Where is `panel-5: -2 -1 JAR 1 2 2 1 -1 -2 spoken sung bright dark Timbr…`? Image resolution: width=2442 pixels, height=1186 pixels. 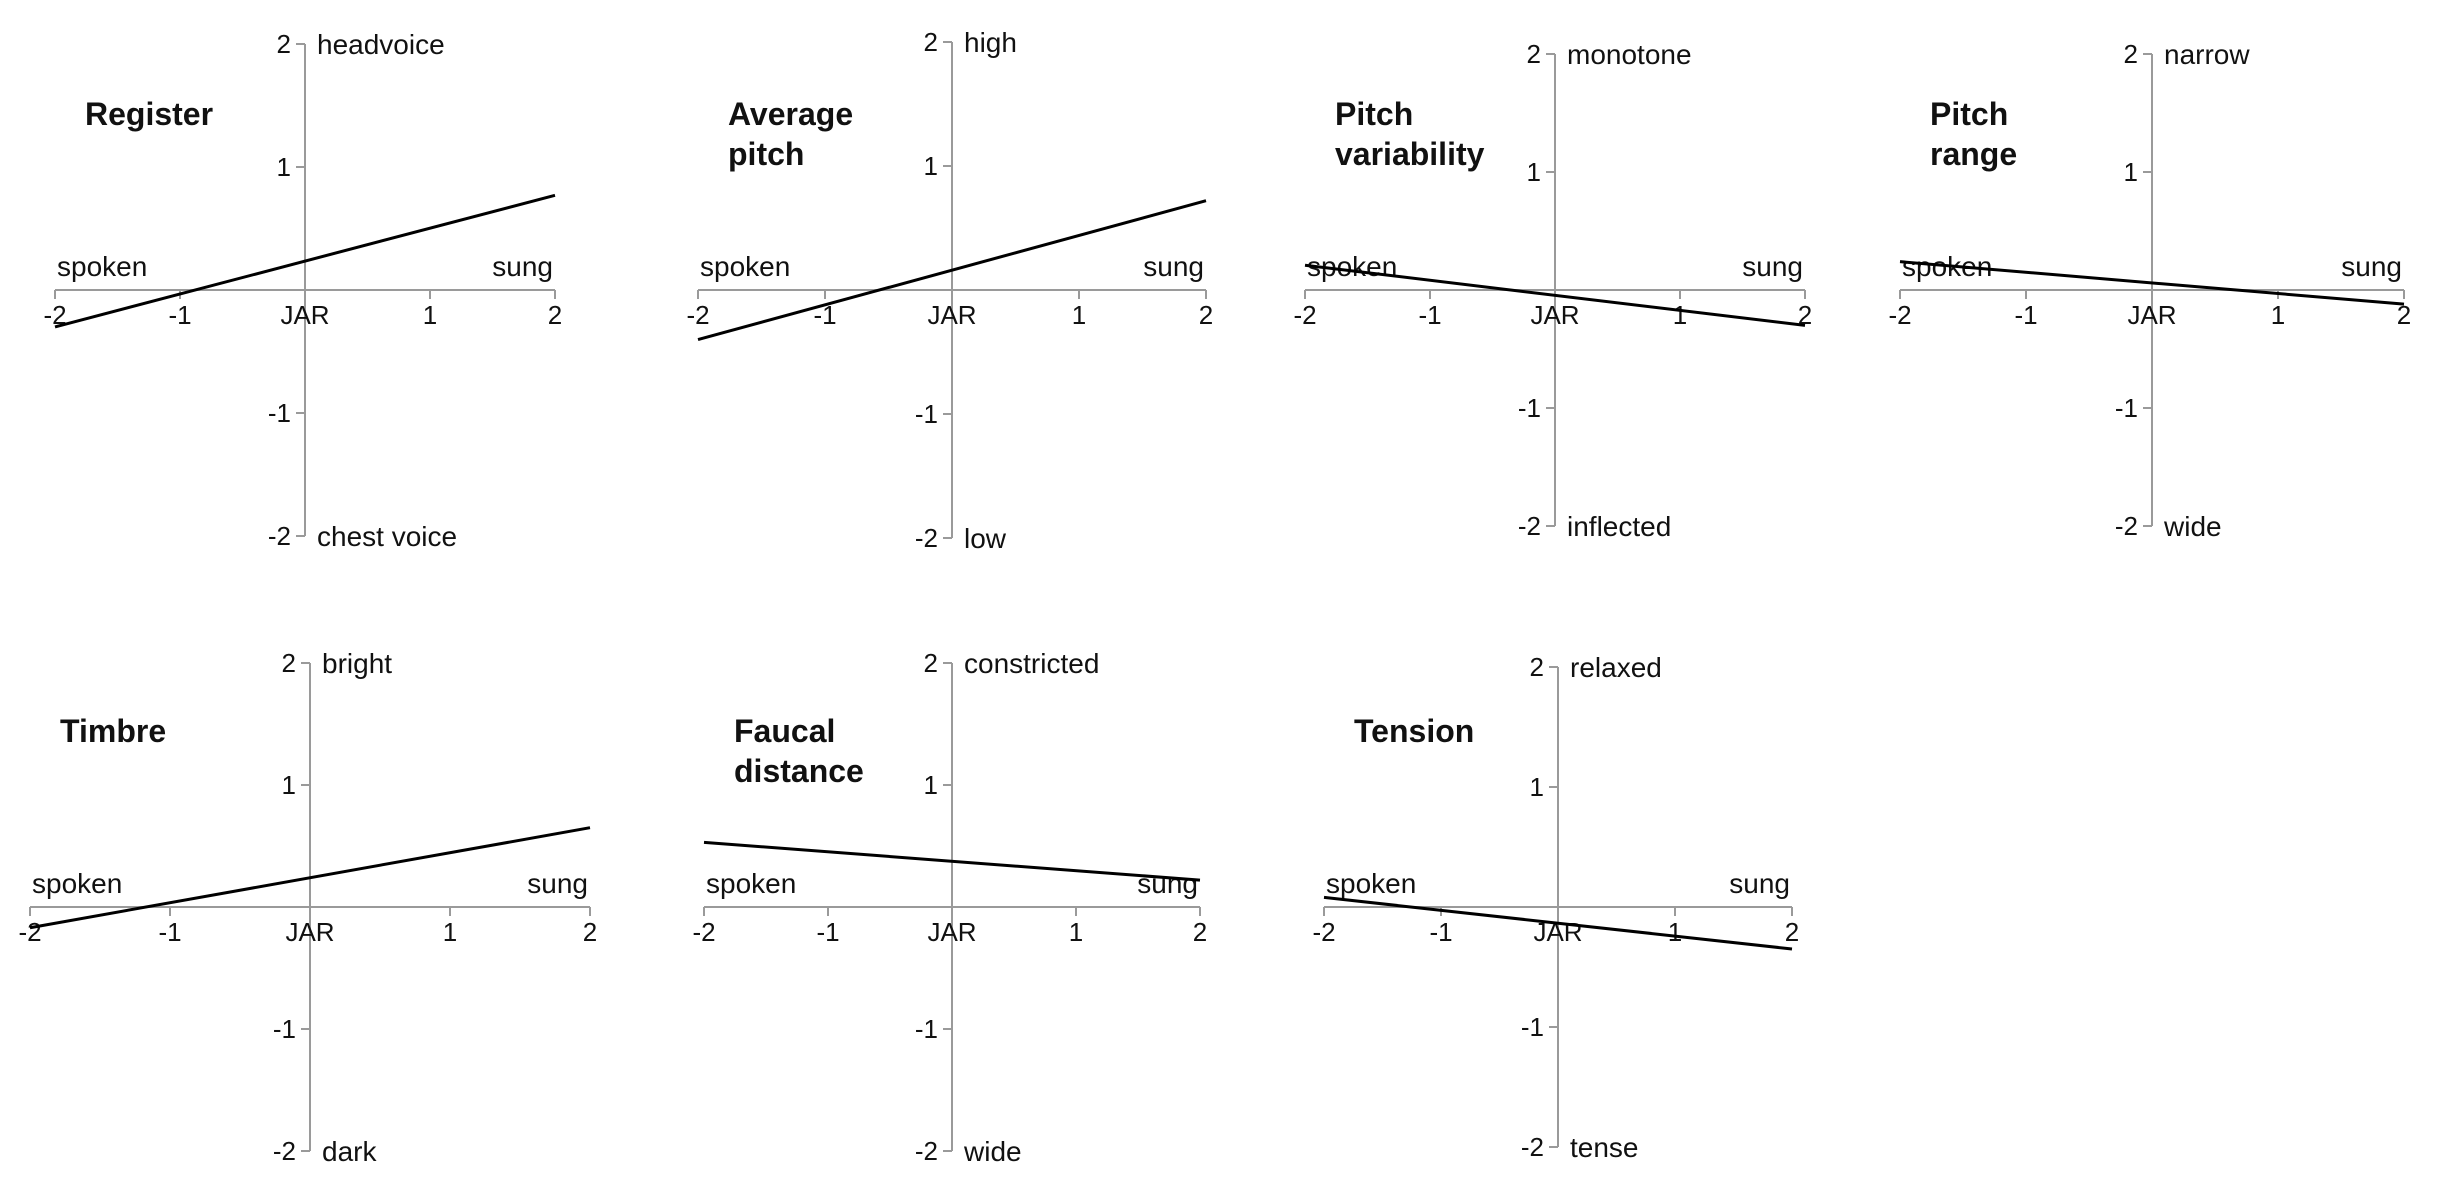 panel-5: -2 -1 JAR 1 2 2 1 -1 -2 spoken sung bright dark Timbr… is located at coordinates (307, 907).